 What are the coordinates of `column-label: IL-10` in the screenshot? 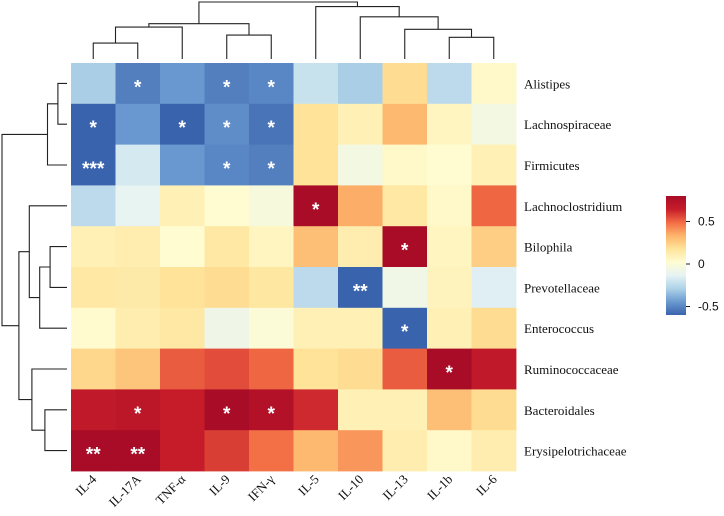 It's located at (351, 488).